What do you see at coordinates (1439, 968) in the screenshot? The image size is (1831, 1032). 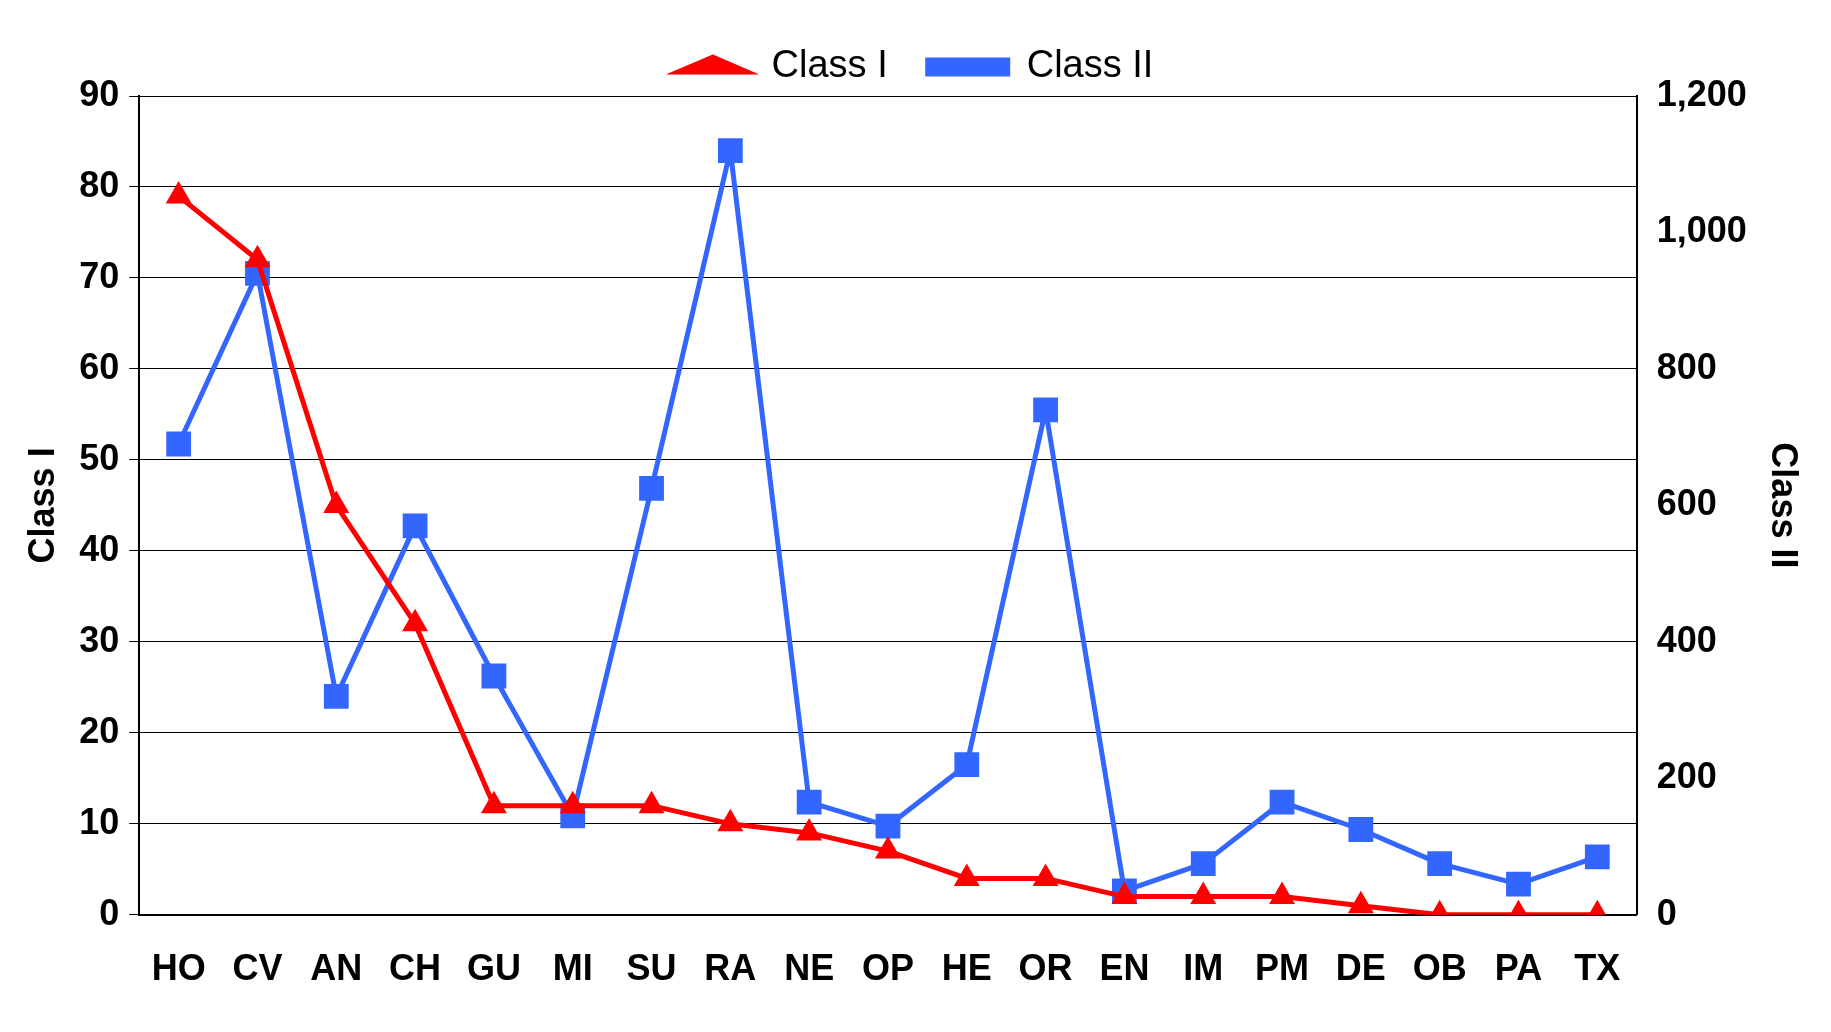 I see `x-tick-label: OB` at bounding box center [1439, 968].